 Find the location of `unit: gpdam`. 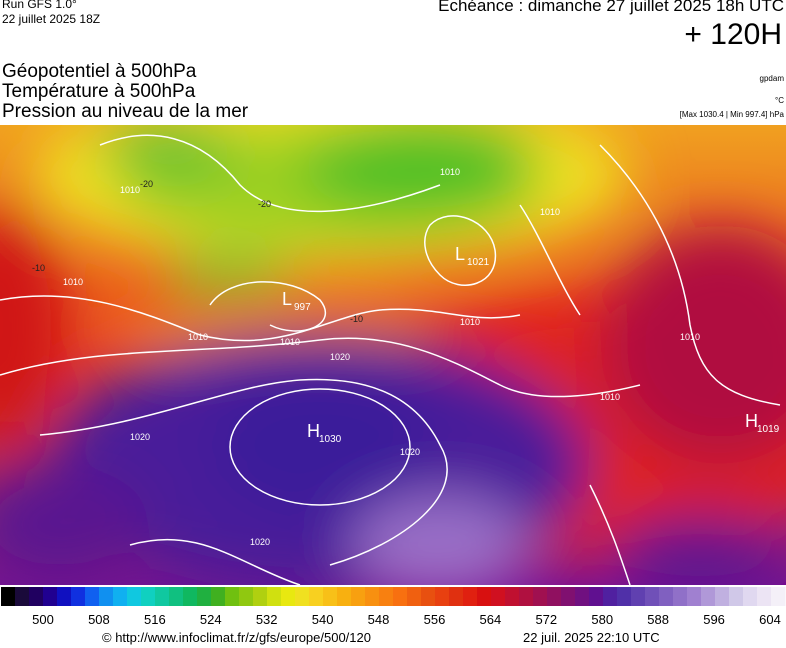

unit: gpdam is located at coordinates (771, 78).